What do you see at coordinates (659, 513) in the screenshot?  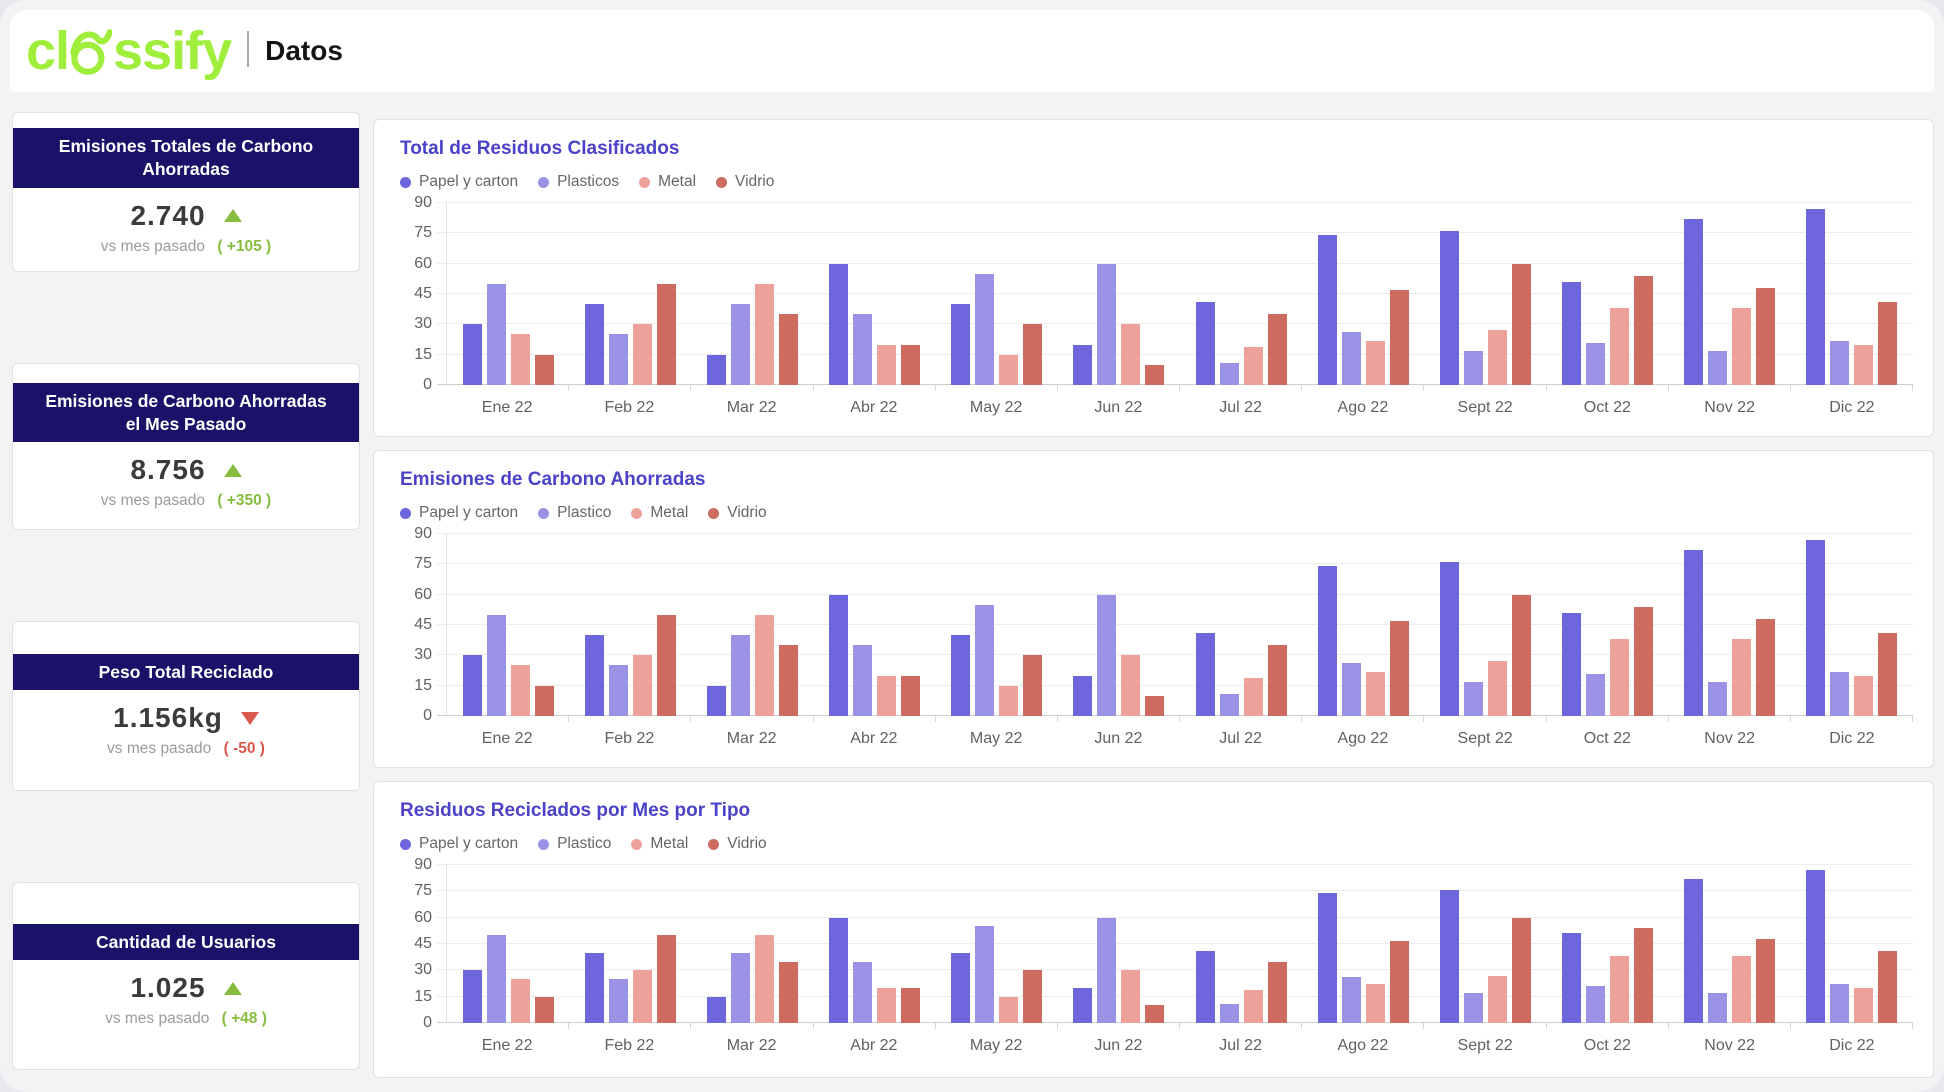 I see `legend-item: Metal` at bounding box center [659, 513].